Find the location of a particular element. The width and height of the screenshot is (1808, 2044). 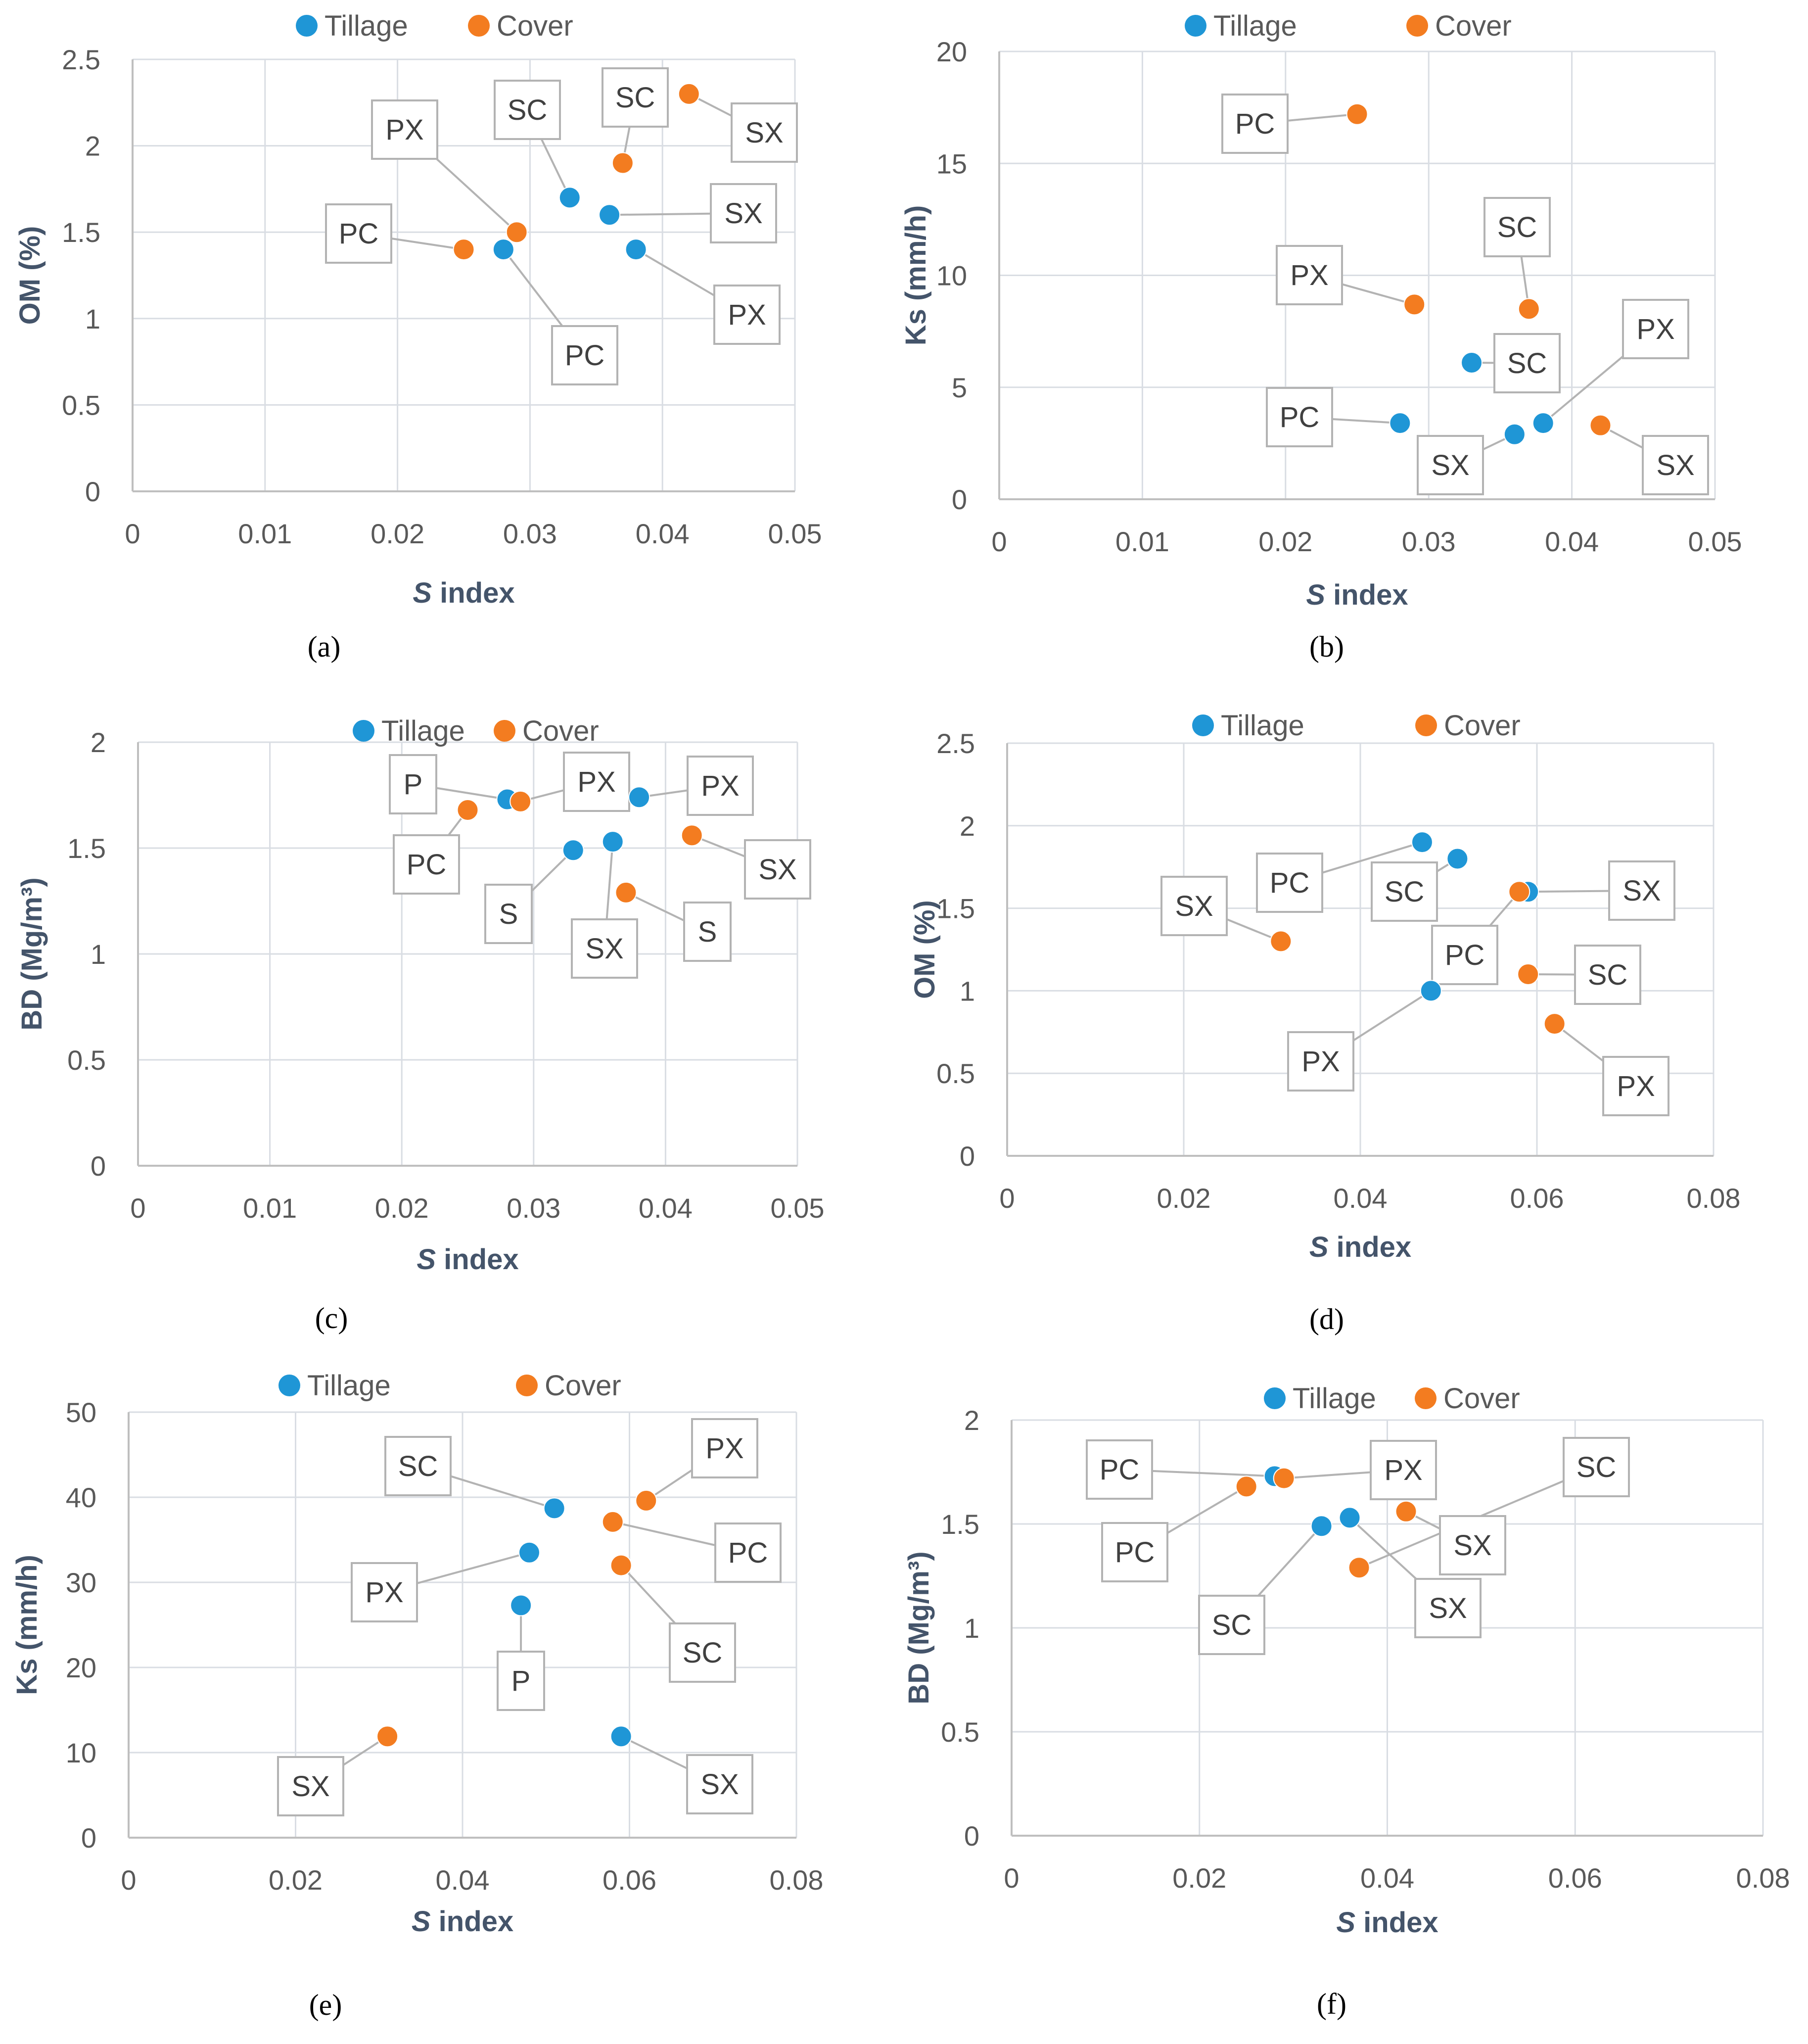

y-tick-label: 10 is located at coordinates (81, 1752).